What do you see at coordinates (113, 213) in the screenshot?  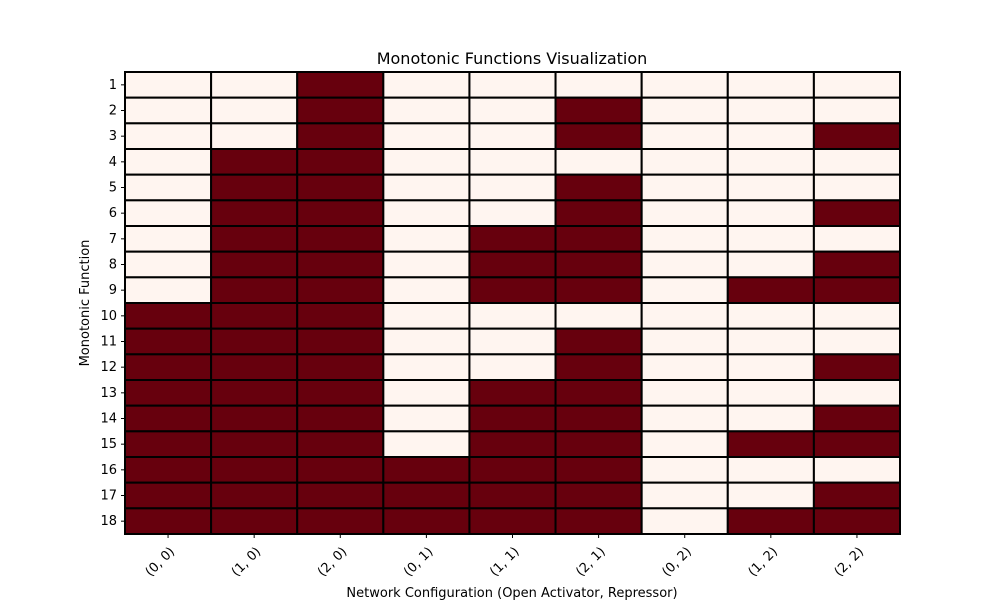 I see `y-tick-label: 6` at bounding box center [113, 213].